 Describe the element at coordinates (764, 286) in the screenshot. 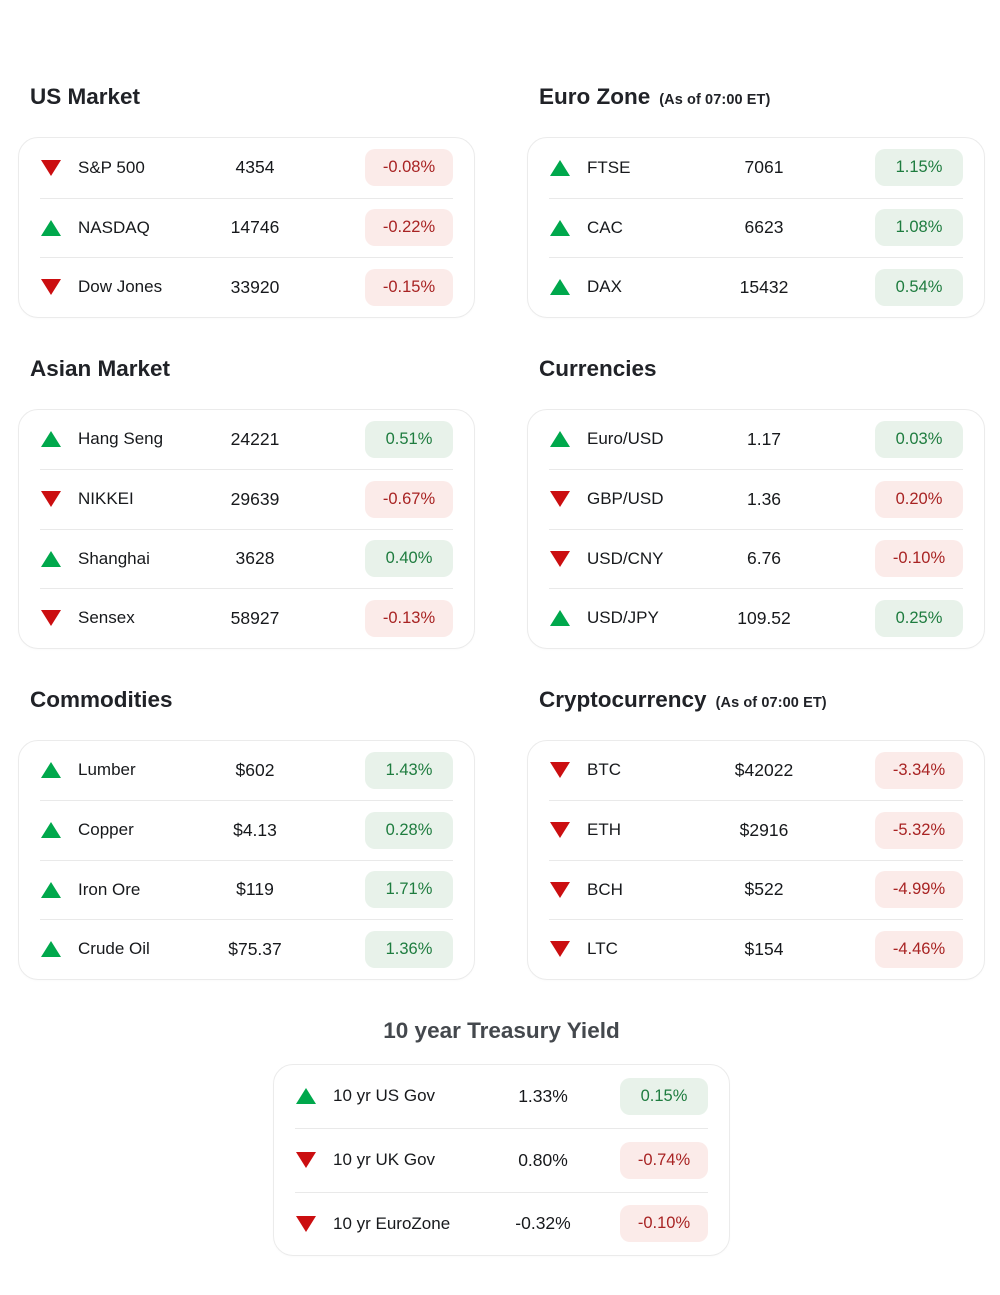

I see `instrument-value: 15432` at that location.